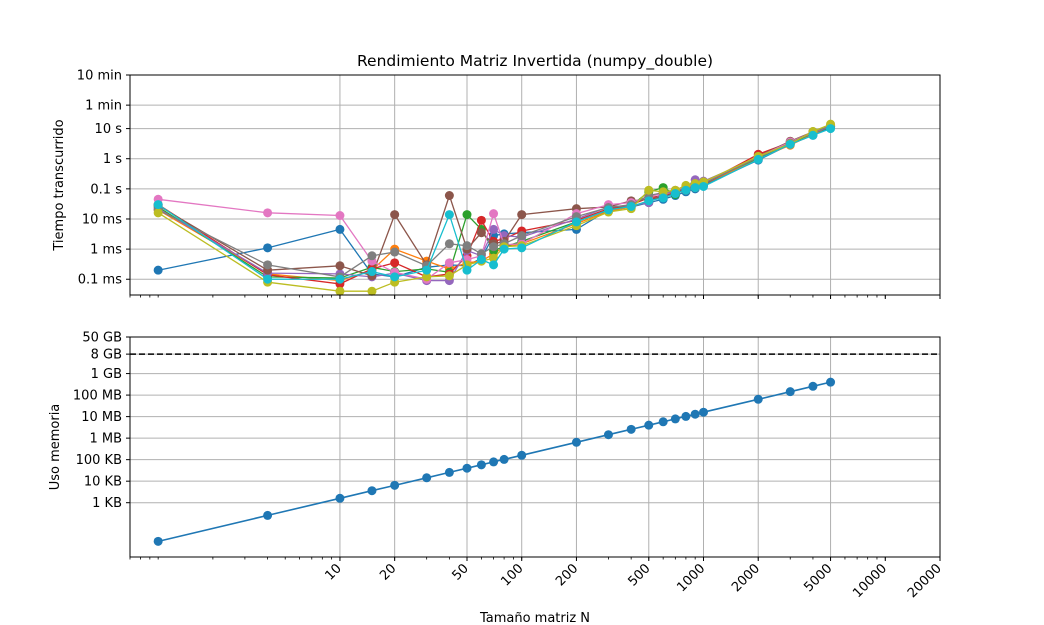  I want to click on memory-y-tick-label: 100 MB, so click(97, 396).